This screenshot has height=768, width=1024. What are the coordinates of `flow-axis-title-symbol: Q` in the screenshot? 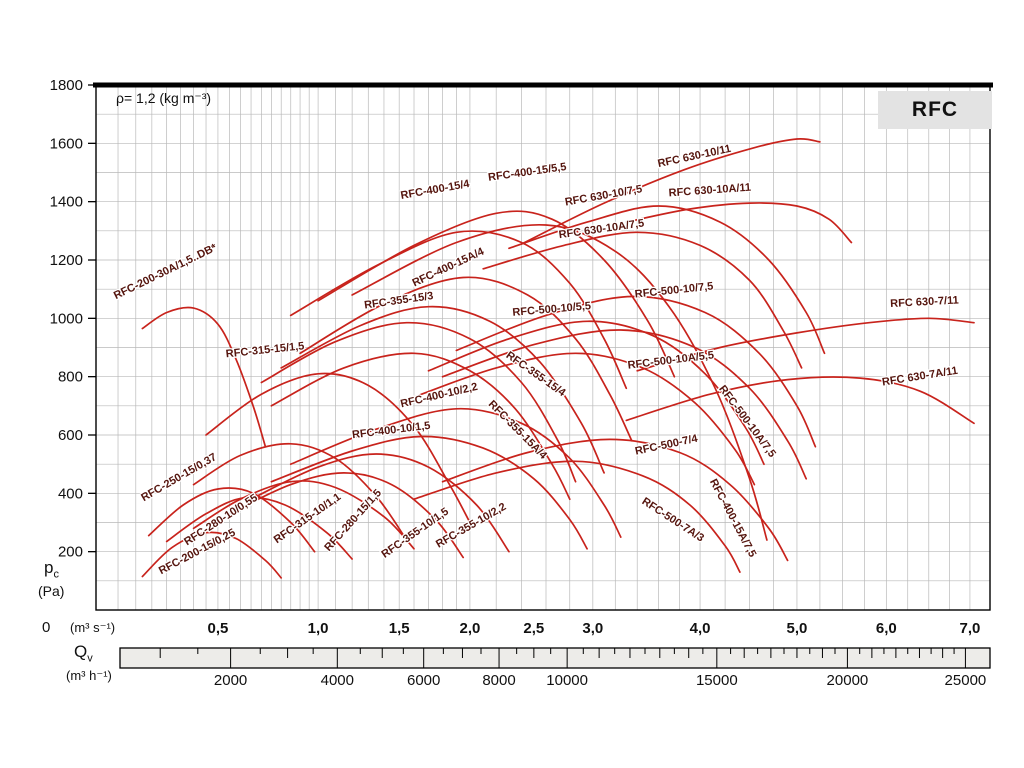 It's located at (81, 651).